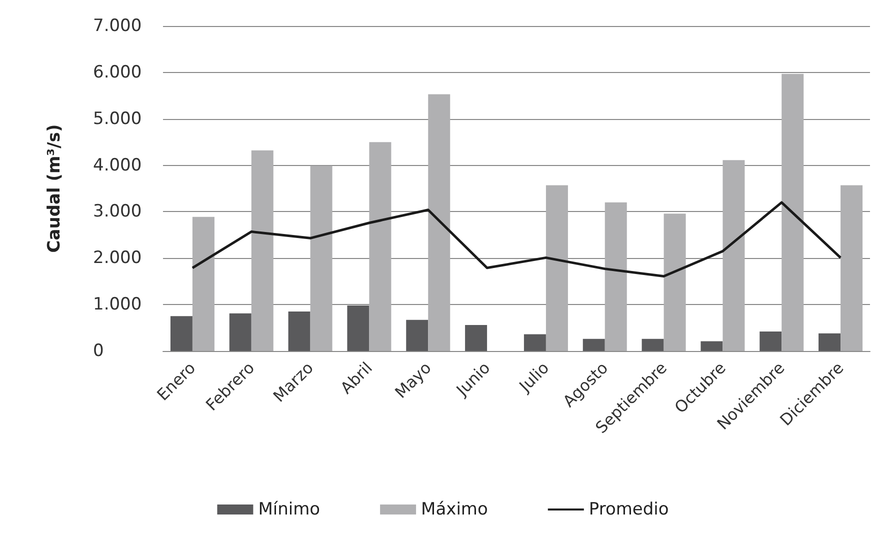 This screenshot has height=536, width=886. Describe the element at coordinates (454, 510) in the screenshot. I see `legend-label: Máximo` at that location.